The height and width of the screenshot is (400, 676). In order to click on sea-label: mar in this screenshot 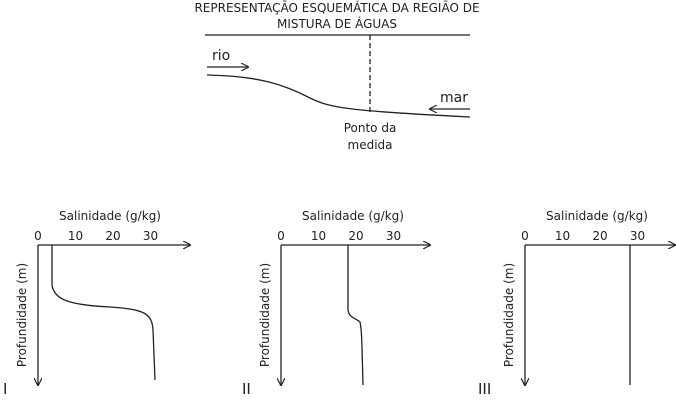, I will do `click(454, 98)`.